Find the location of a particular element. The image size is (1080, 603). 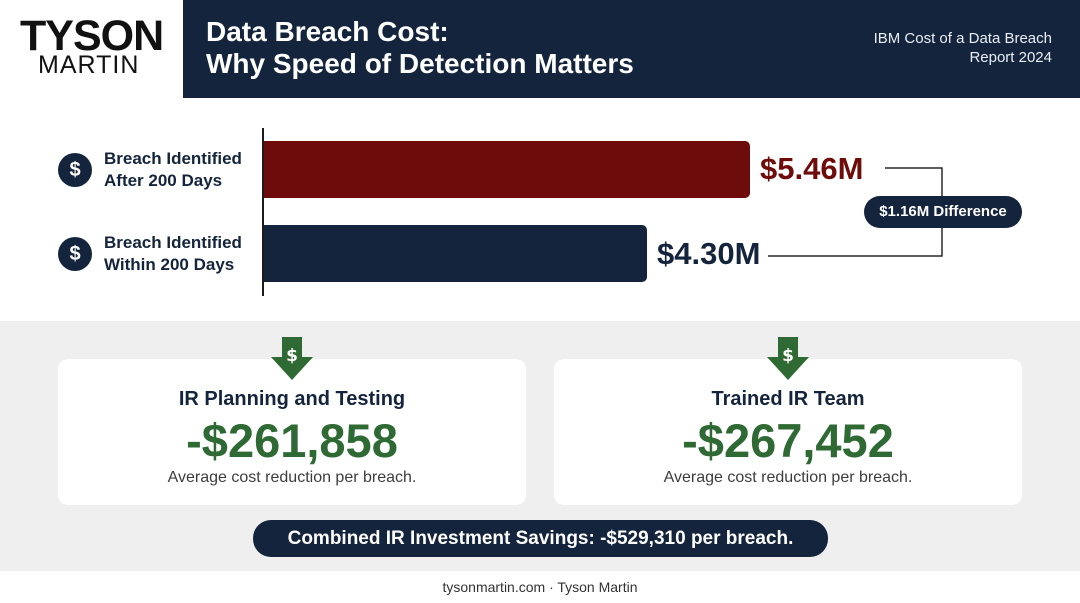

bar-label-within-line-1: Breach Identified is located at coordinates (173, 242).